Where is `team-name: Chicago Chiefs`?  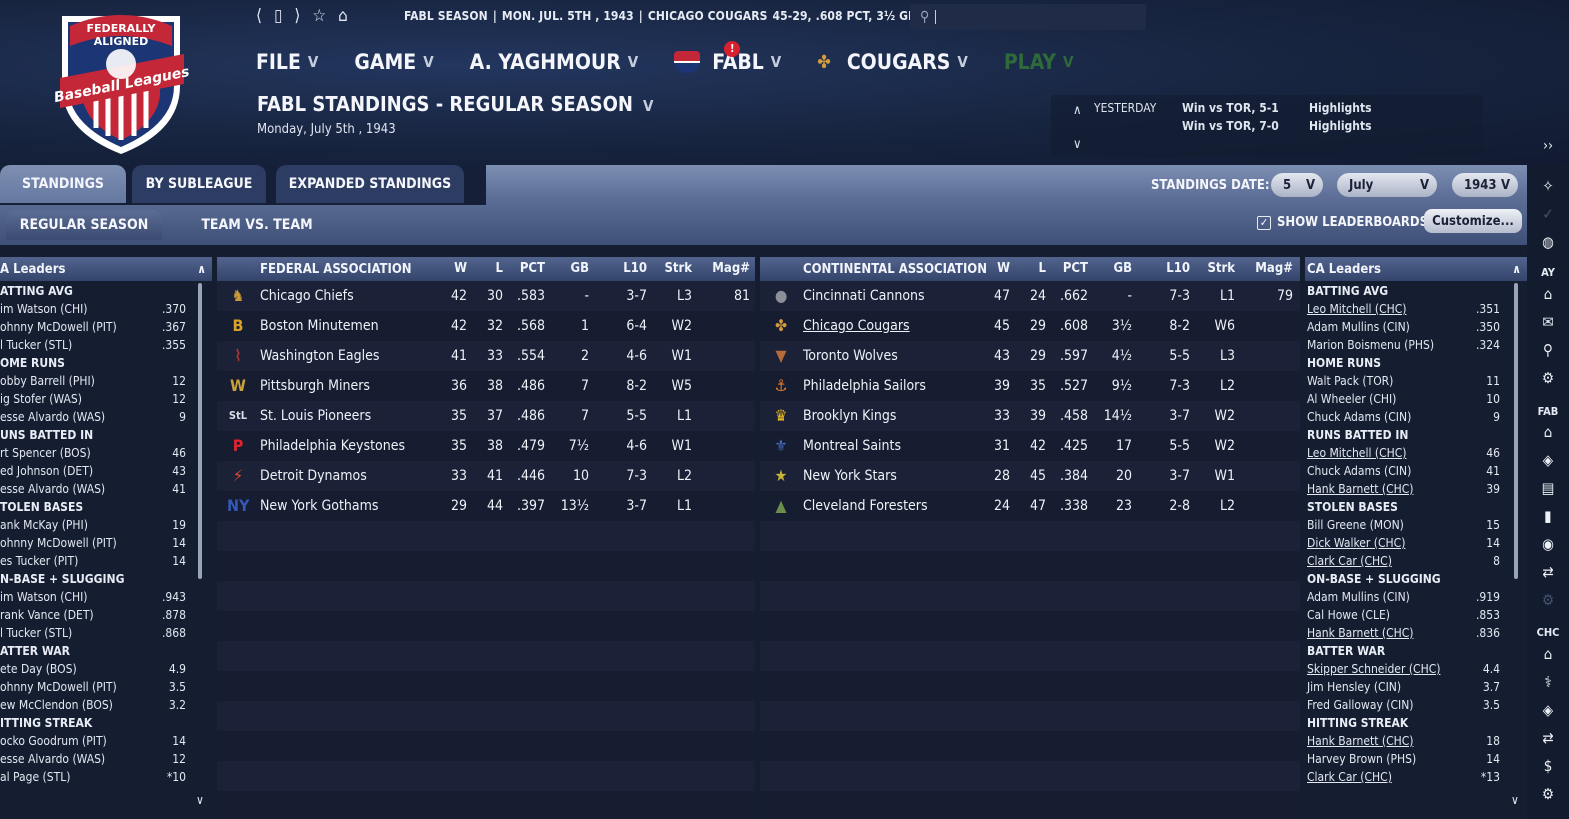
team-name: Chicago Chiefs is located at coordinates (307, 296).